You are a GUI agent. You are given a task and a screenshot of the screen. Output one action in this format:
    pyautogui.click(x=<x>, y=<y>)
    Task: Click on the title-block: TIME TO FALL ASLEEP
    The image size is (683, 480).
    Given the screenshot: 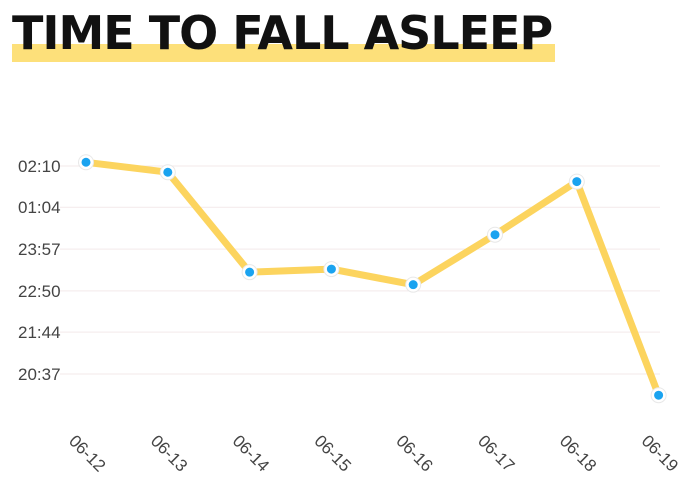 What is the action you would take?
    pyautogui.click(x=283, y=34)
    